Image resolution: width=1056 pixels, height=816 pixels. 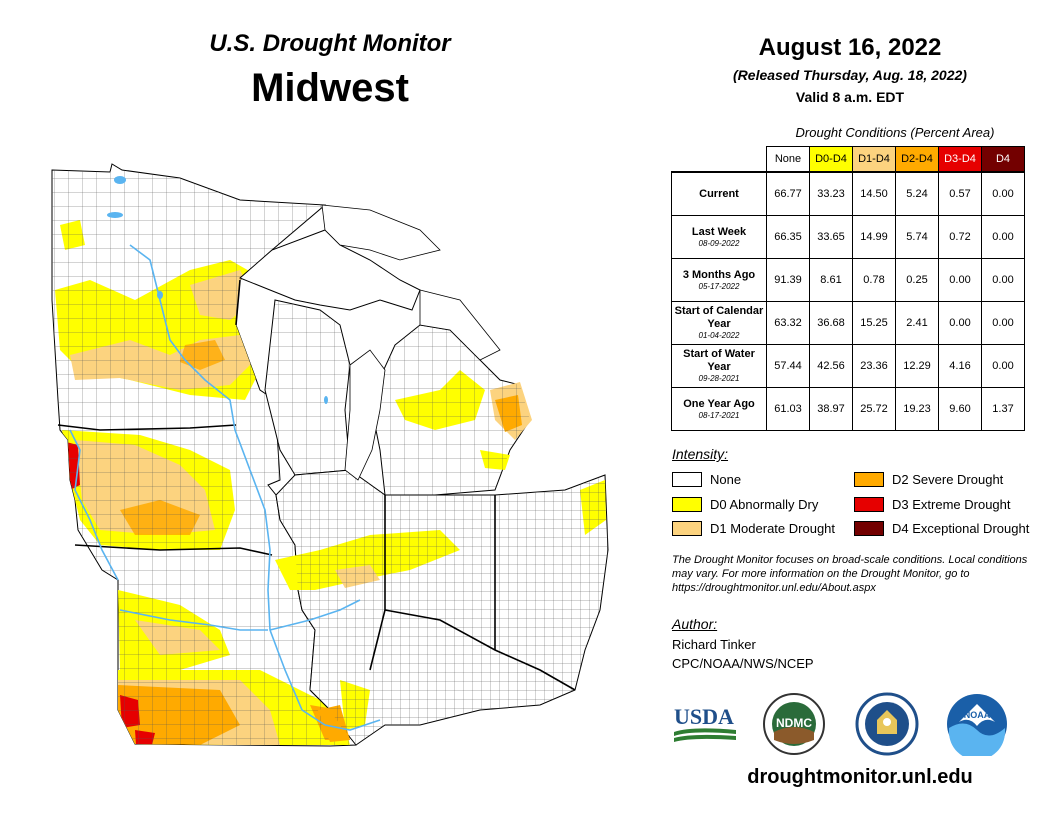 I want to click on column-header: D0-D4, so click(x=831, y=159).